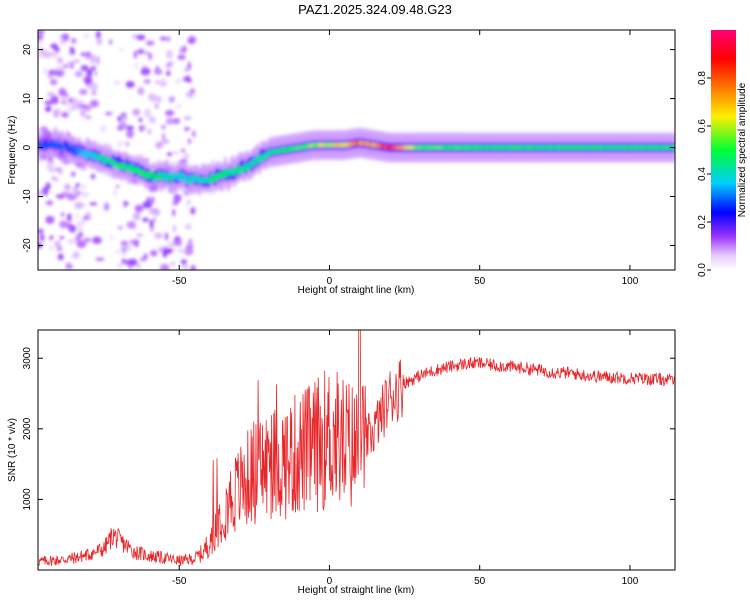  I want to click on x-tick-label: 100, so click(630, 281).